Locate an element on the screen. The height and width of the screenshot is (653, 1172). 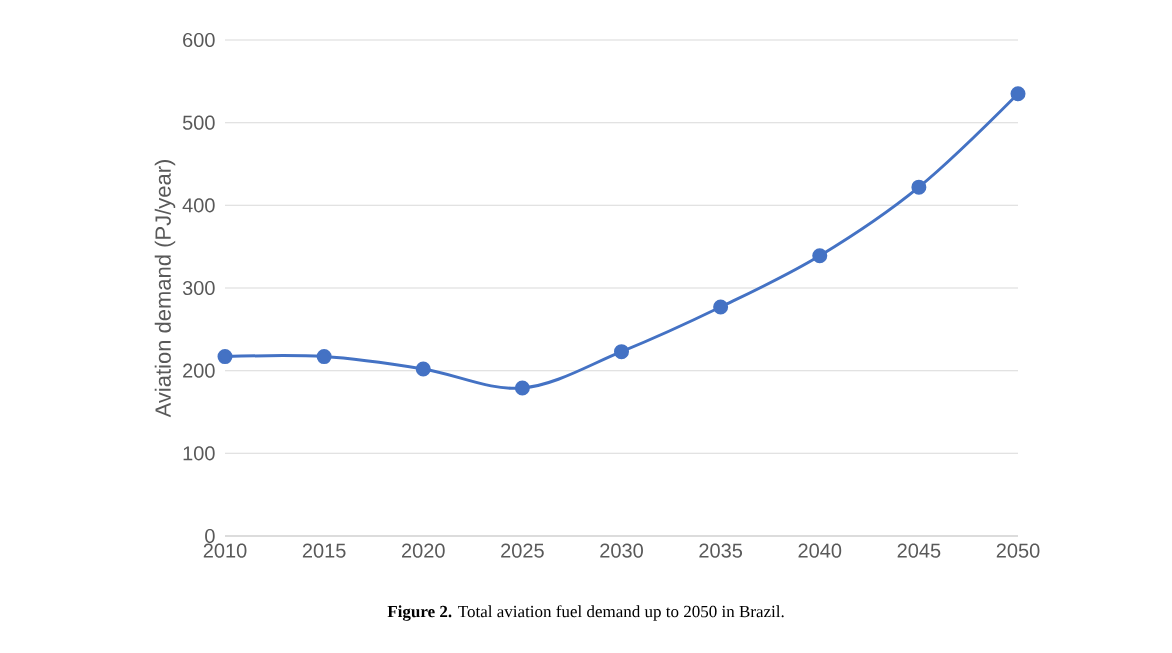
x-tick-label: 2020 is located at coordinates (423, 550).